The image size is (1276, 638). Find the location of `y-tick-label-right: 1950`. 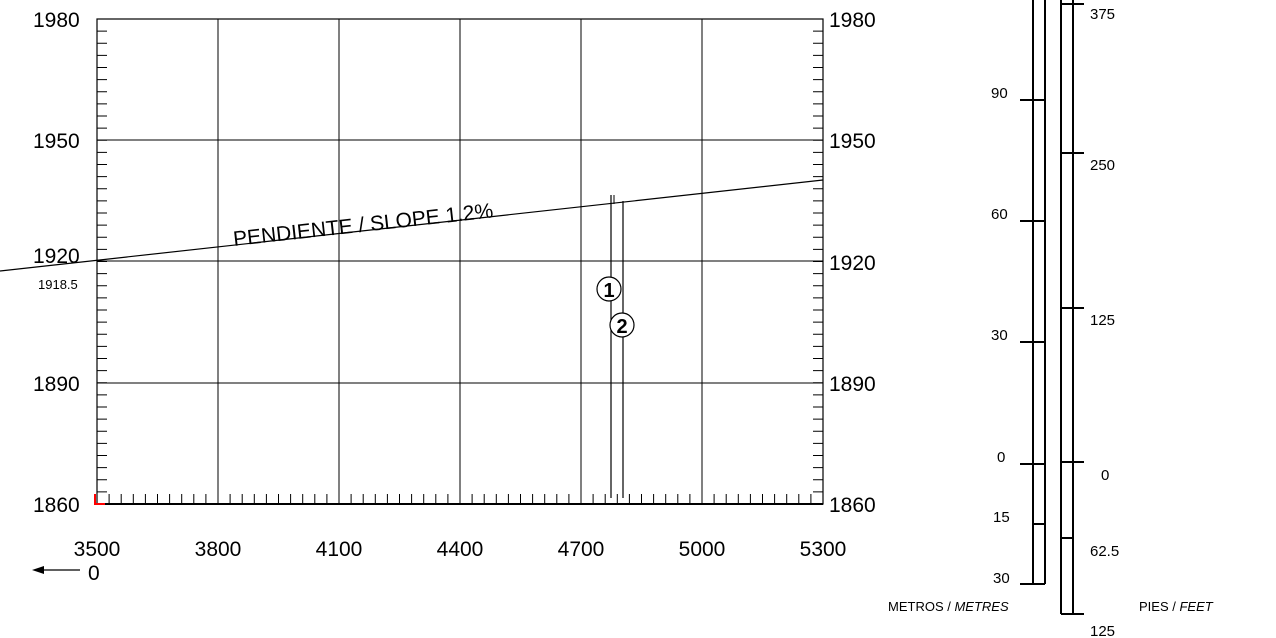

y-tick-label-right: 1950 is located at coordinates (852, 141).